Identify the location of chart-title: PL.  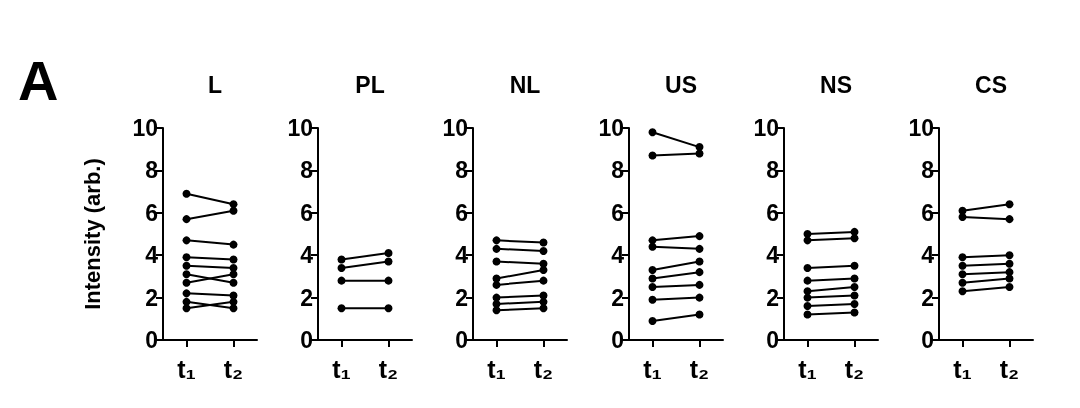
(370, 84).